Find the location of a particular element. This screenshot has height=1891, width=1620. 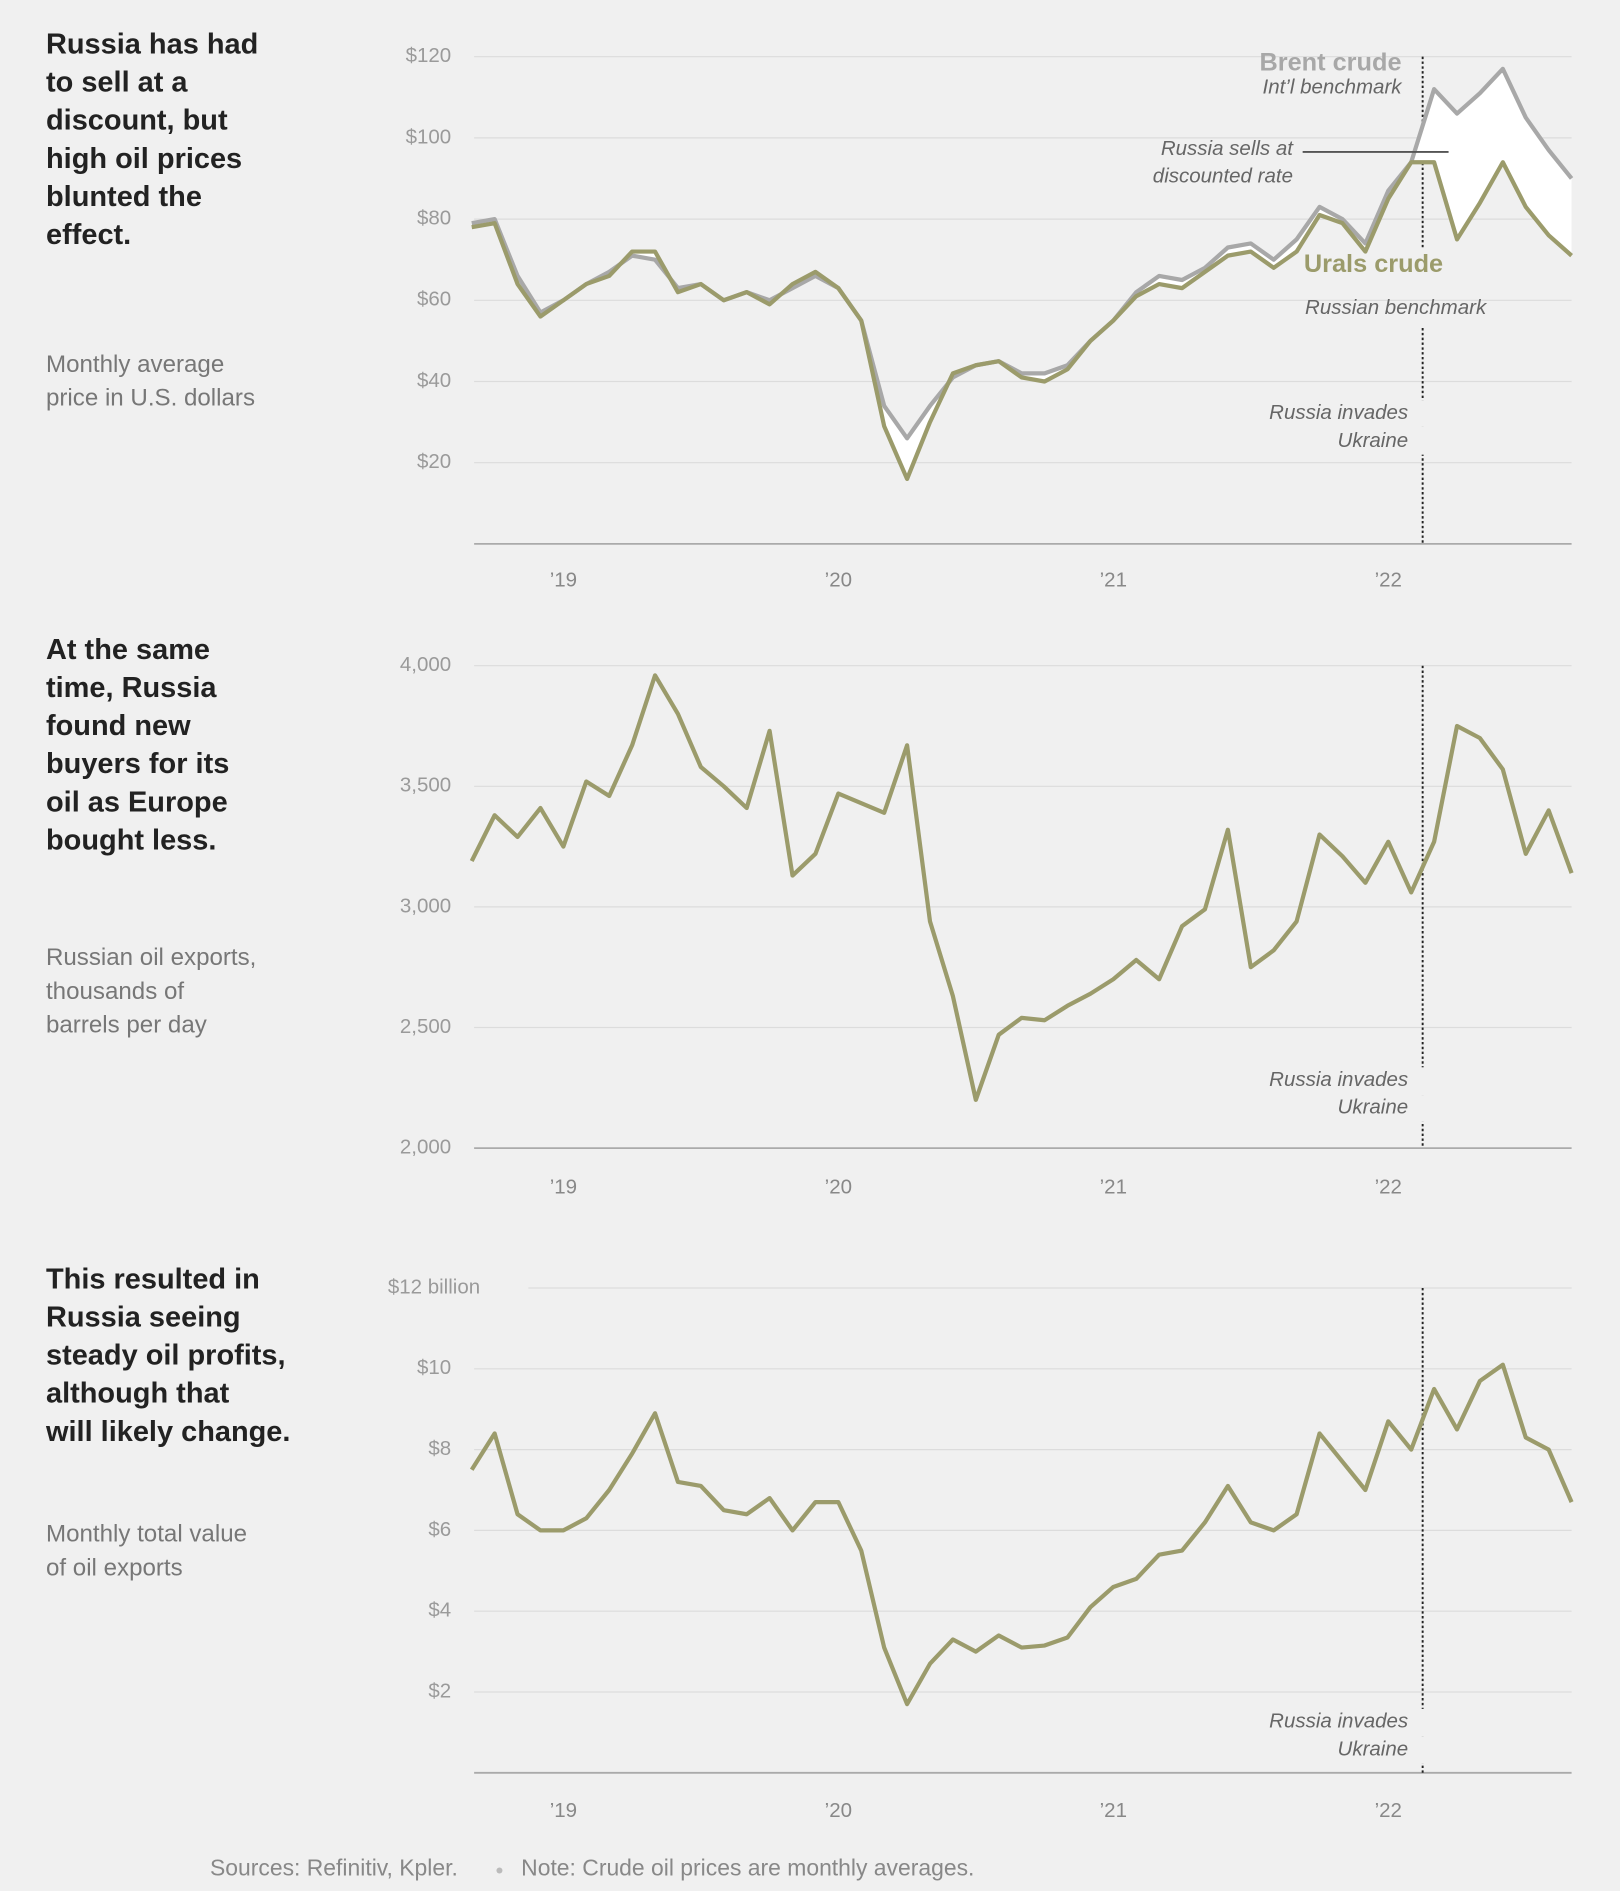

separator is located at coordinates (499, 1870).